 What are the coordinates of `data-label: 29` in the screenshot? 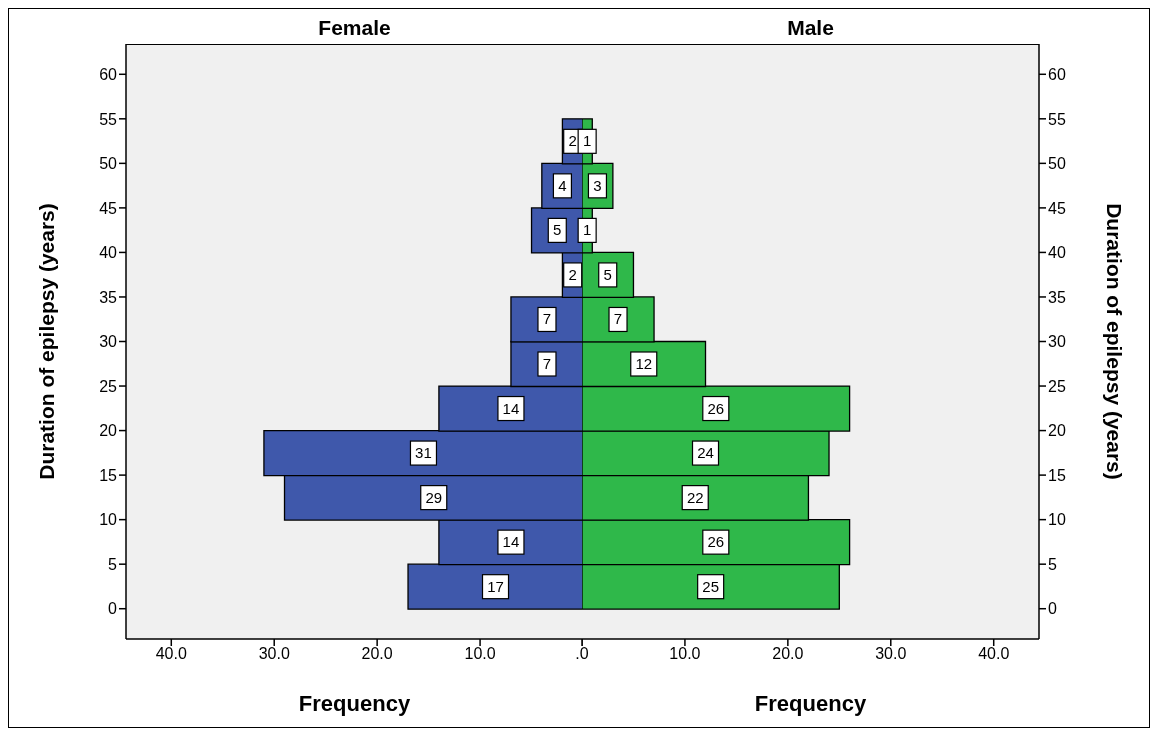 It's located at (434, 497).